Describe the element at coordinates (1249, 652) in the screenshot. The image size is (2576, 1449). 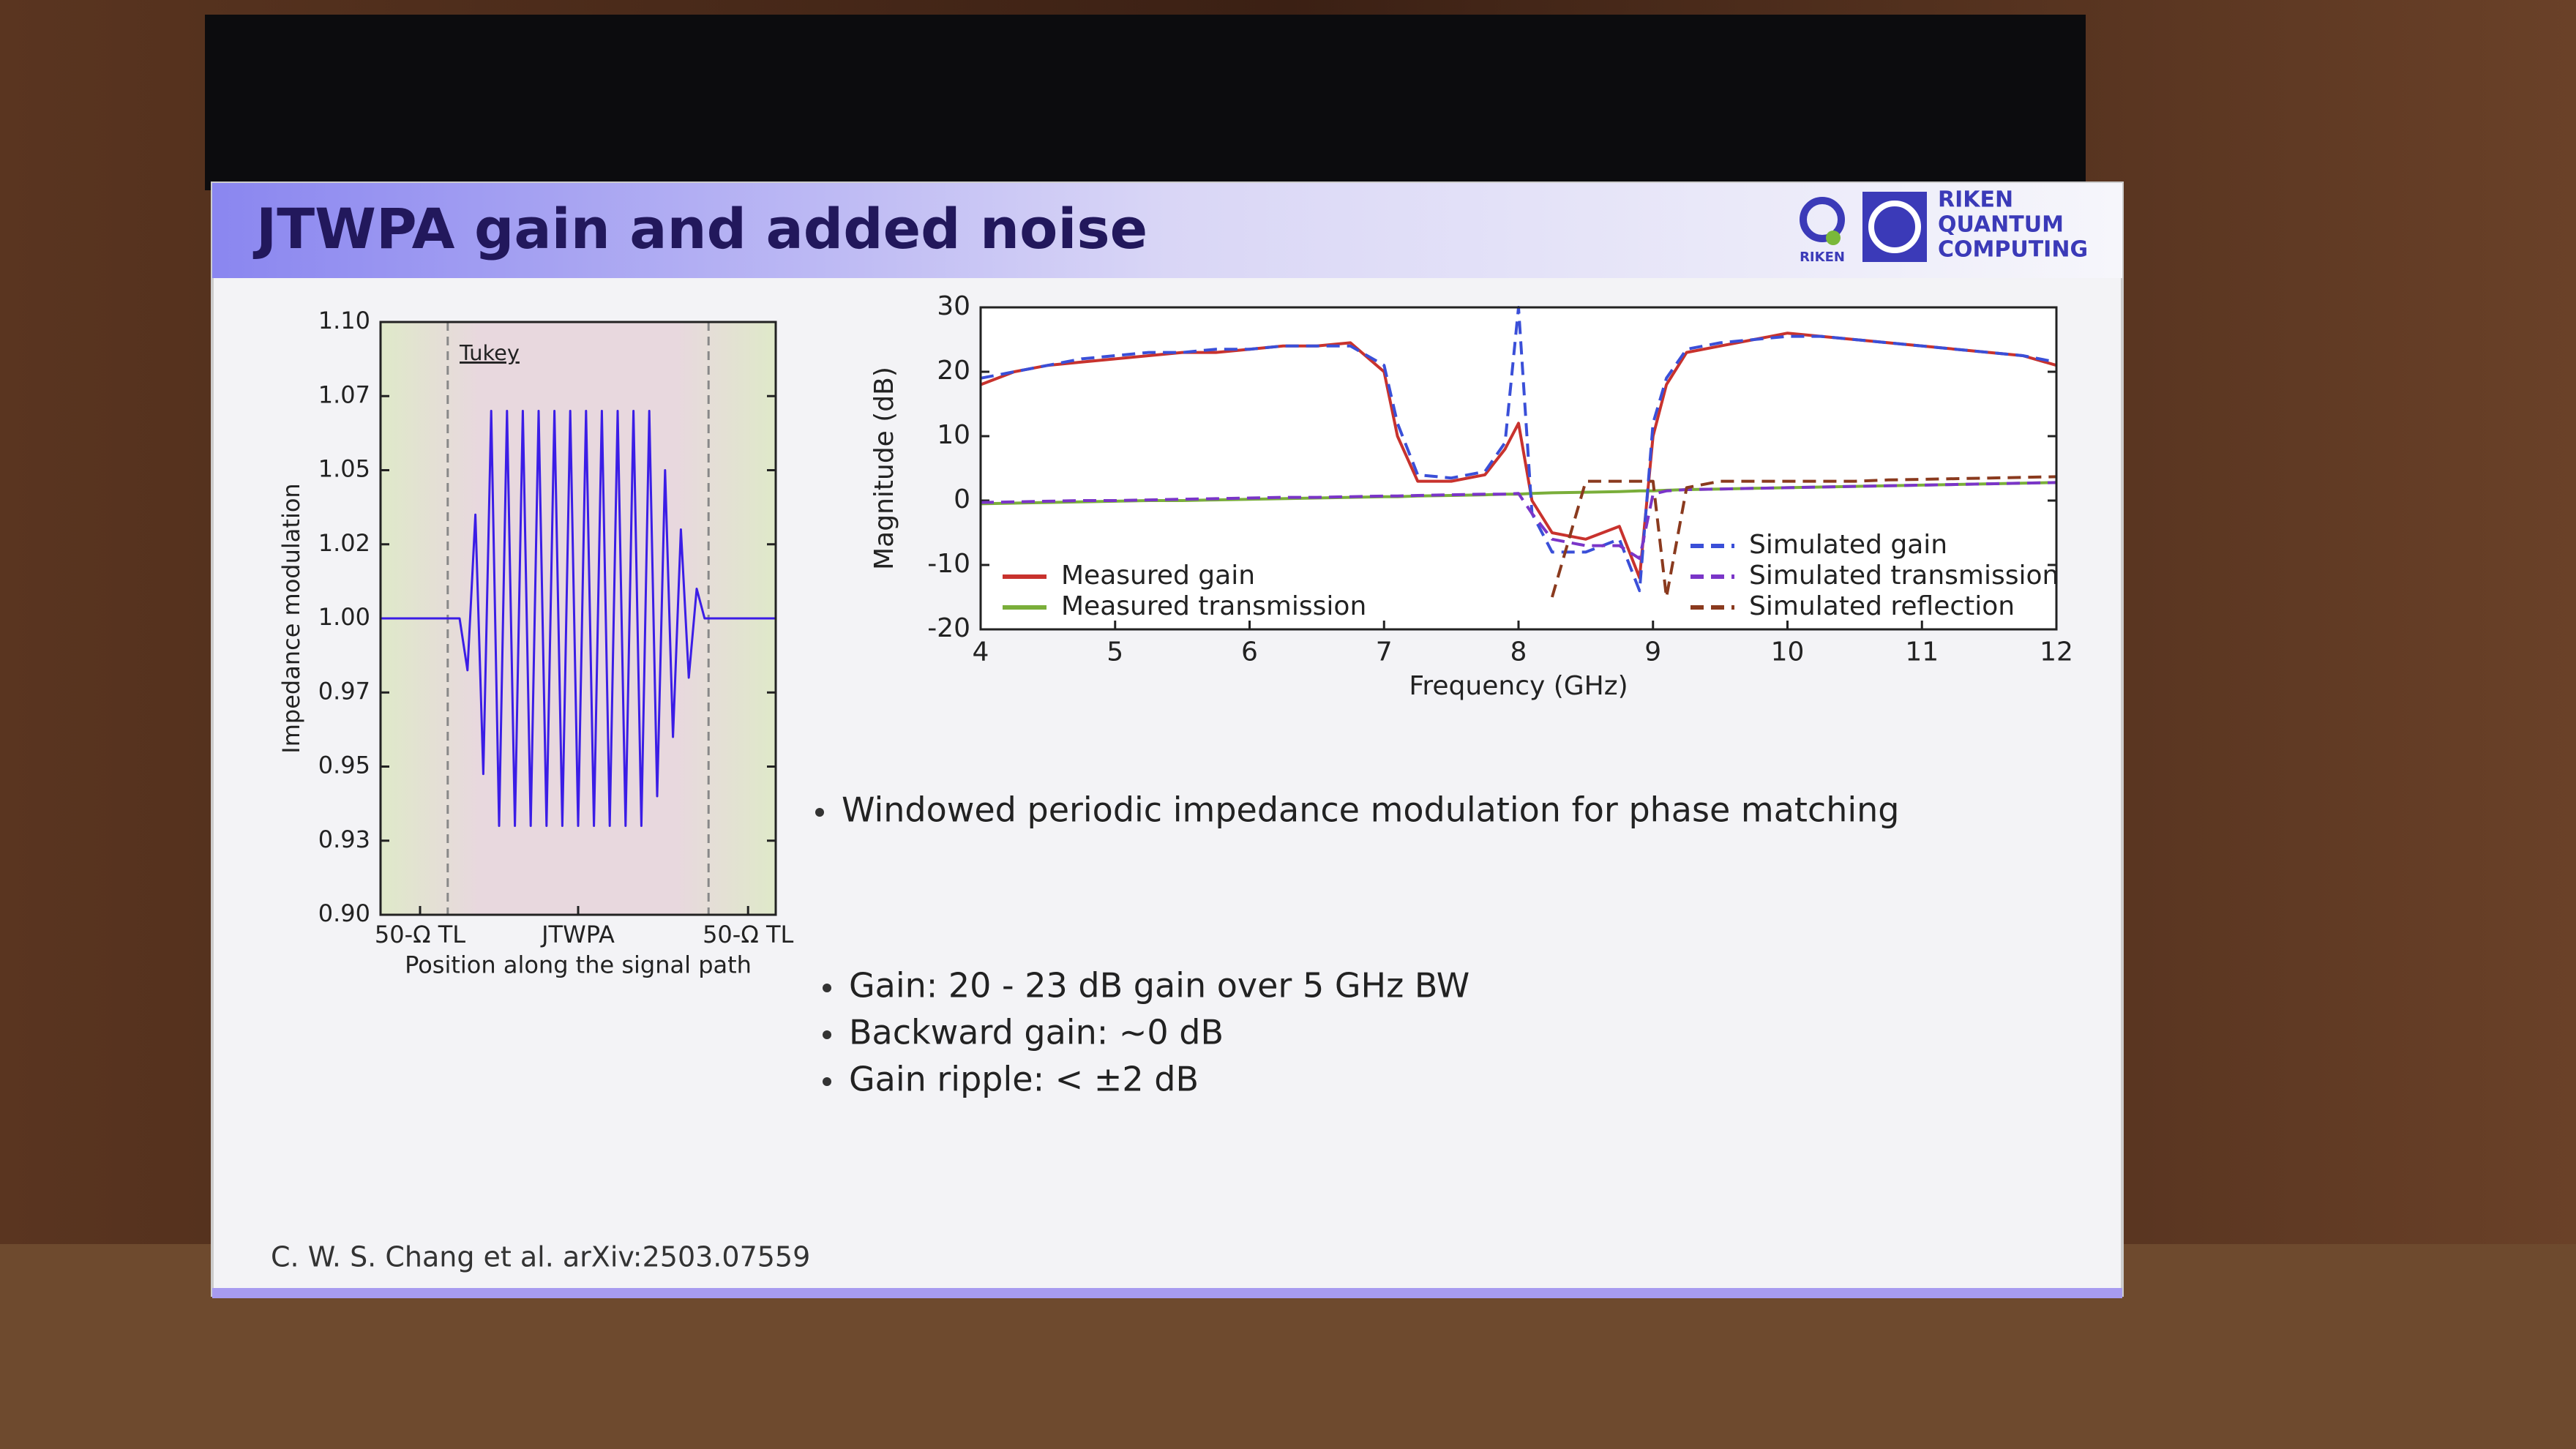
I see `x-tick-label: 6` at that location.